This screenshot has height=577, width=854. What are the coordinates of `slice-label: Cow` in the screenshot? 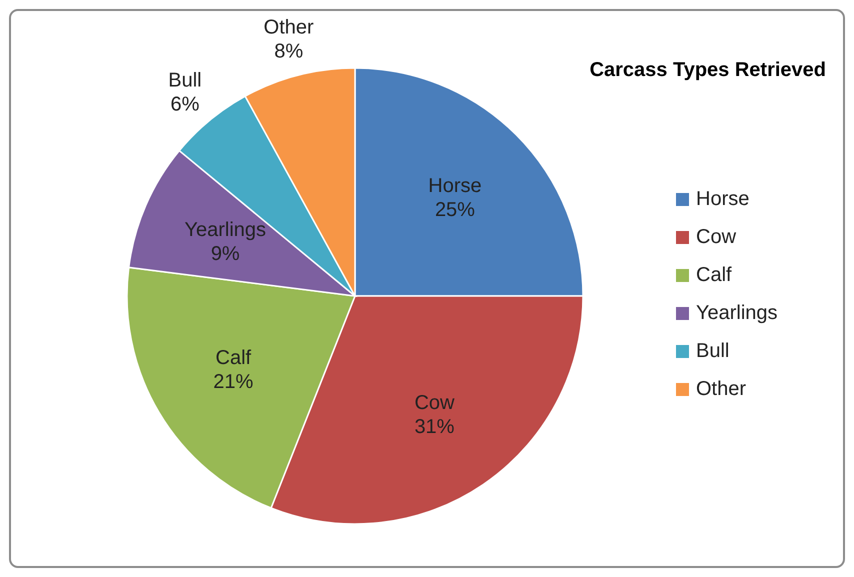 It's located at (435, 403).